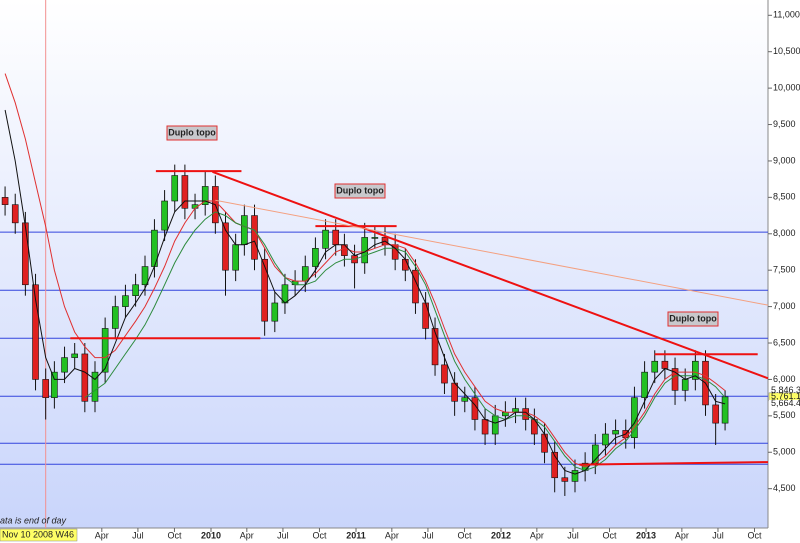 Image resolution: width=800 pixels, height=543 pixels. What do you see at coordinates (356, 535) in the screenshot?
I see `x-tick-label: 2011` at bounding box center [356, 535].